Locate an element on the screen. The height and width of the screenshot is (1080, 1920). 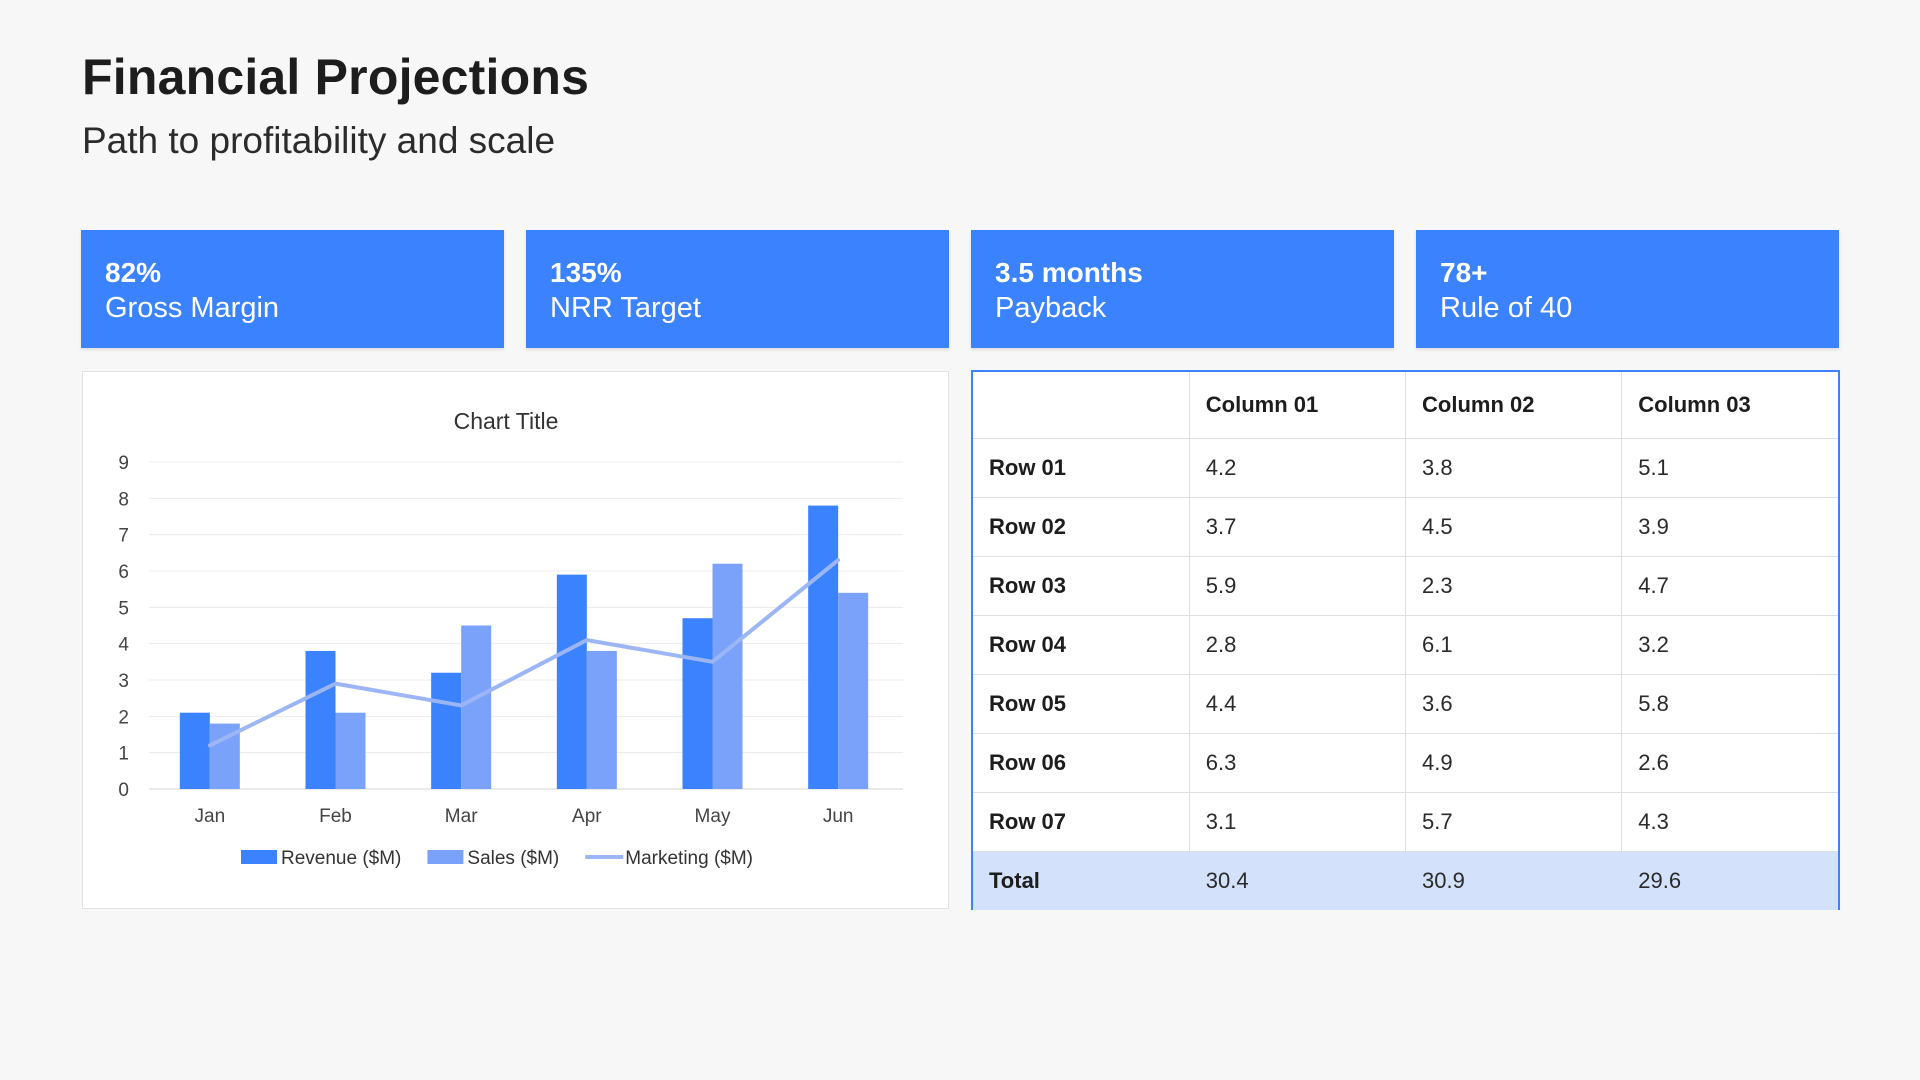
table-cell: 4.7 is located at coordinates (1729, 586).